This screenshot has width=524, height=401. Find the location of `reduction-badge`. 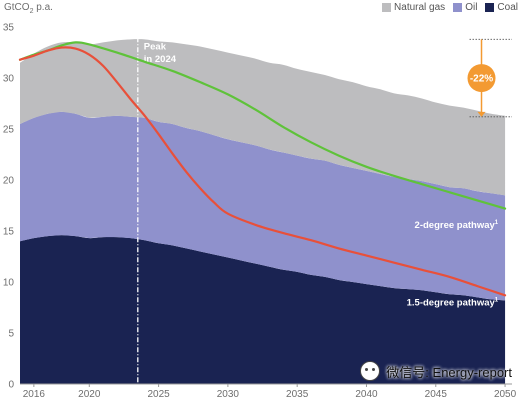

reduction-badge is located at coordinates (481, 78).